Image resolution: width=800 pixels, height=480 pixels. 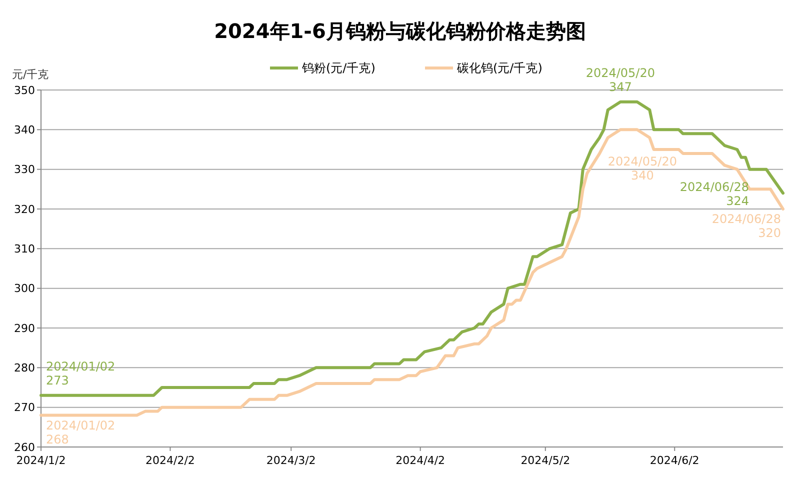 I want to click on chart-title: 2024年1-6月钨粉与碳化钨粉价格走势图, so click(x=400, y=31).